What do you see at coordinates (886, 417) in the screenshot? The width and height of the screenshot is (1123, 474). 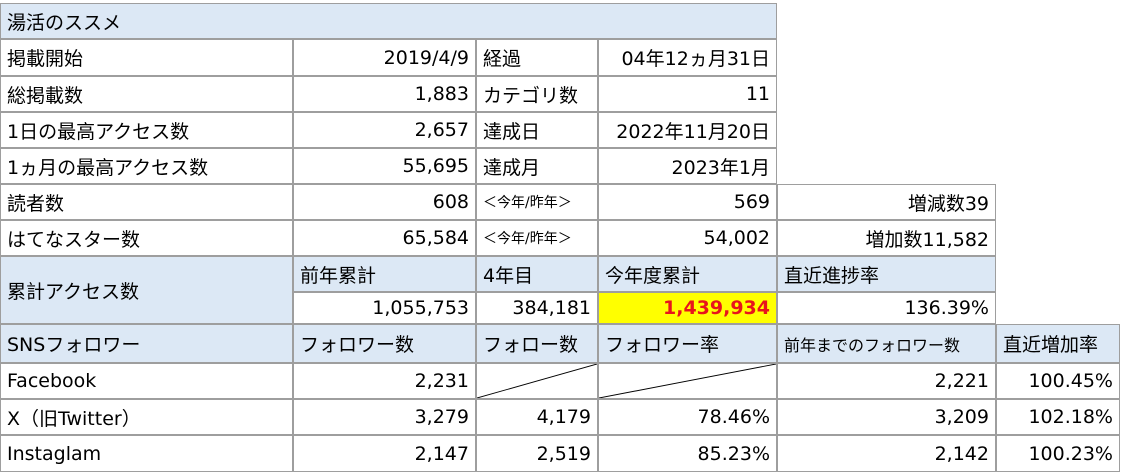 I see `sns-prev-x: 3,209` at bounding box center [886, 417].